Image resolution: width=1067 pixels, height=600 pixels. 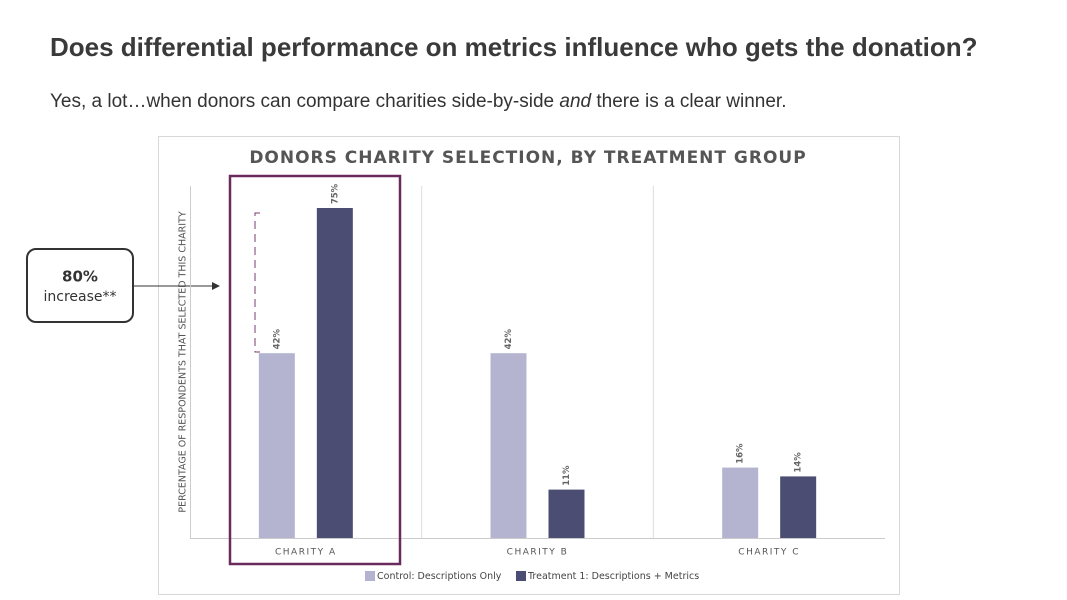 I want to click on callout-text: increase**, so click(x=79, y=297).